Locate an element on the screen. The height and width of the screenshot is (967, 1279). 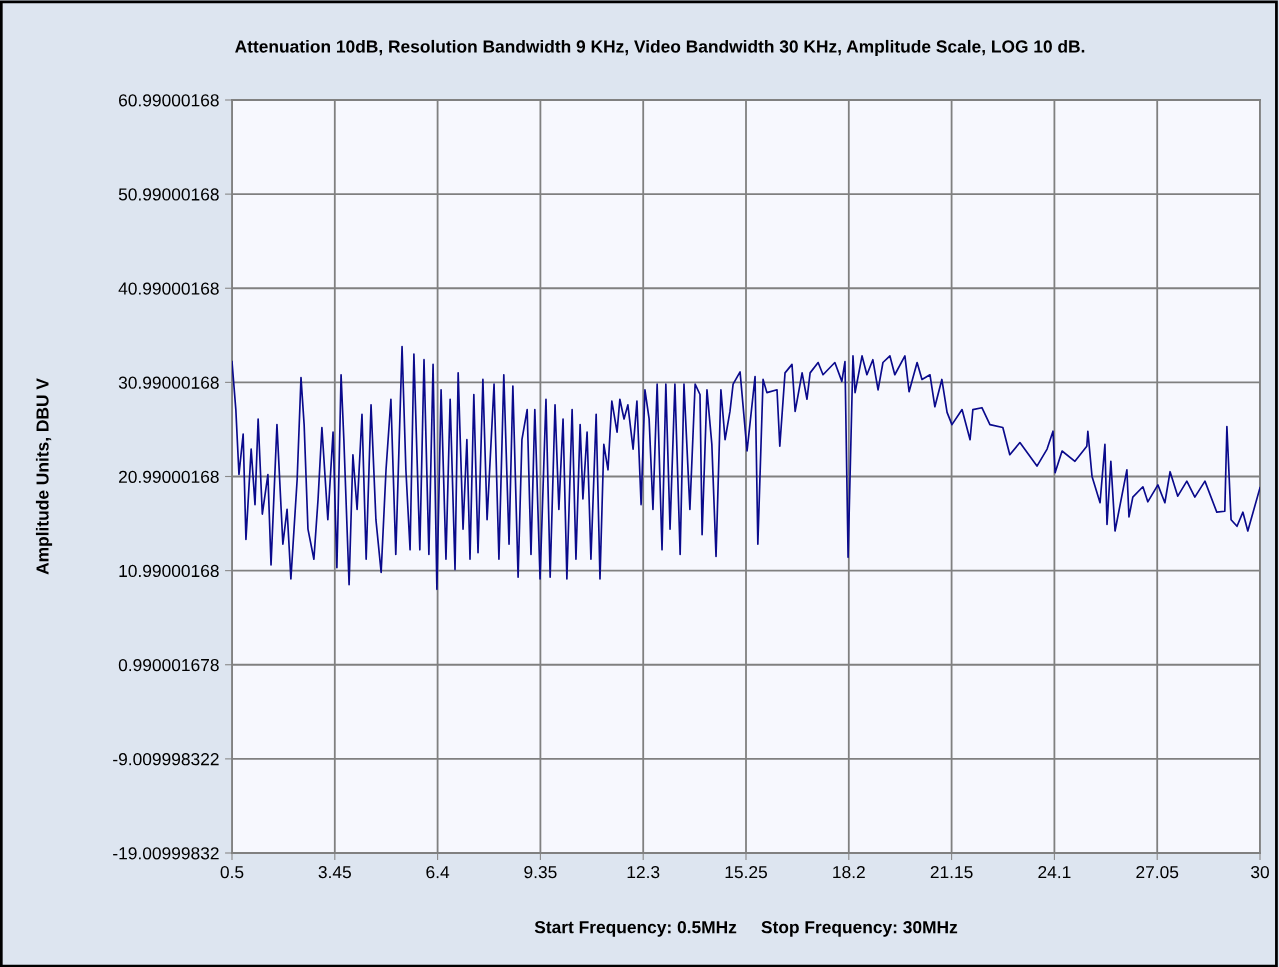
y-tick-label: 0.990001678 is located at coordinates (168, 665).